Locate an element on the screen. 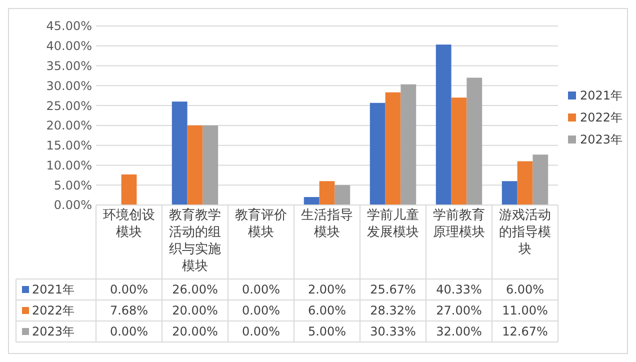  legend-label: 2021年 is located at coordinates (601, 95).